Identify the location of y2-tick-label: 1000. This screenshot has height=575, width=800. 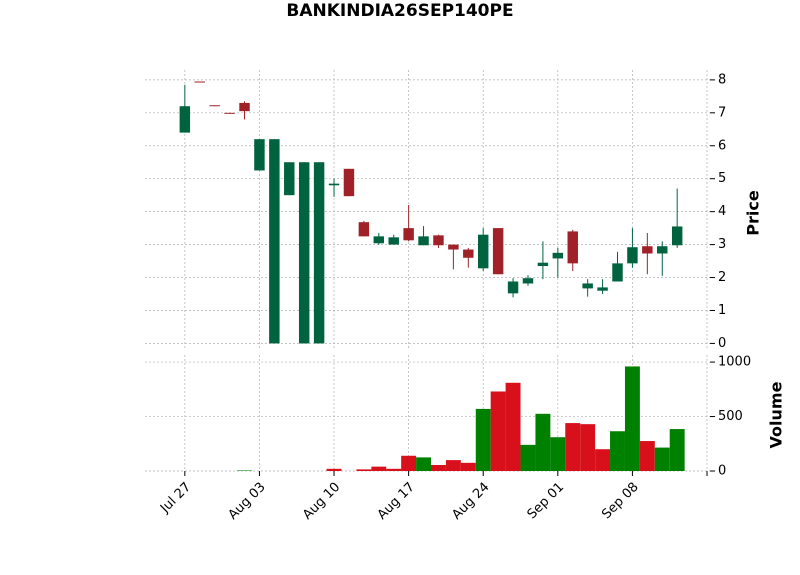
(734, 362).